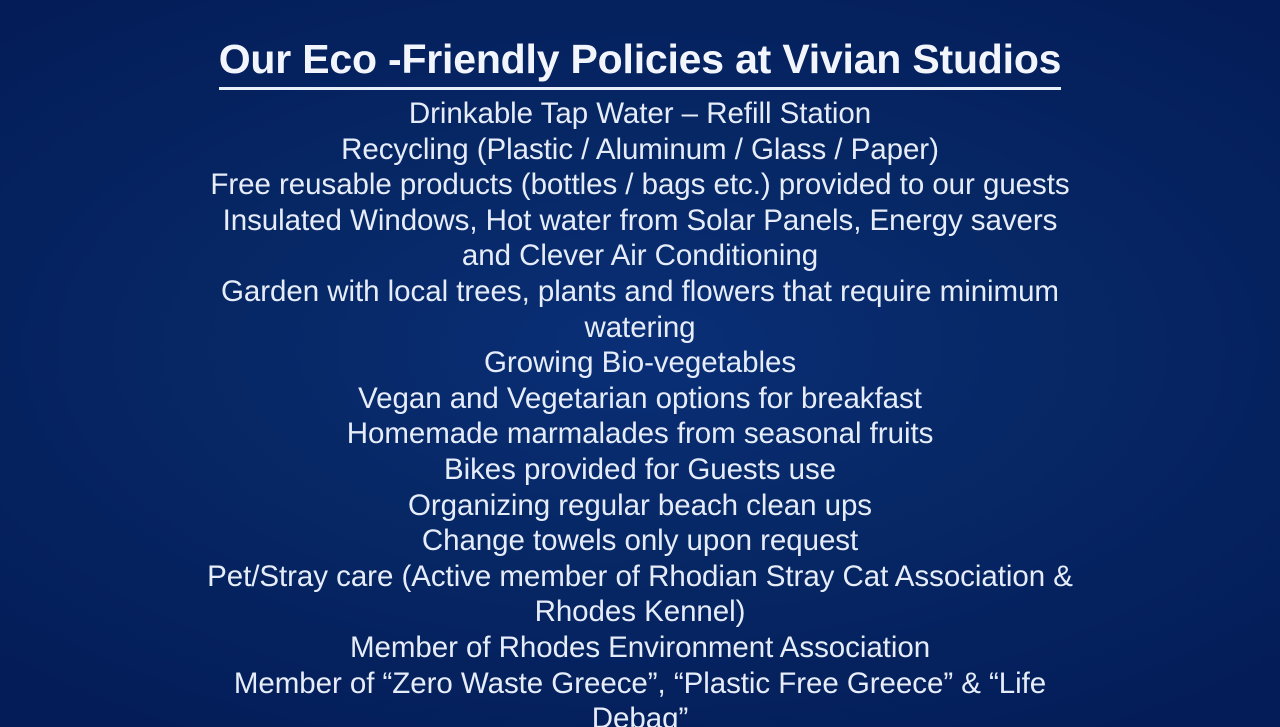 This screenshot has width=1280, height=727. I want to click on list-item: Change towels only upon request, so click(640, 541).